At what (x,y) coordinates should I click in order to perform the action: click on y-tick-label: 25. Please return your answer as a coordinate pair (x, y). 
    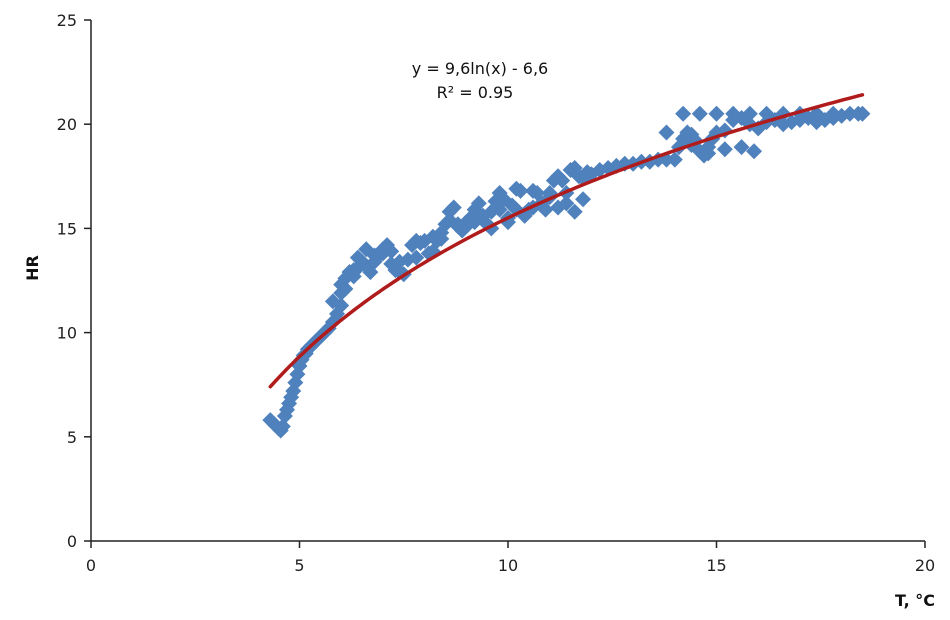
    Looking at the image, I should click on (67, 20).